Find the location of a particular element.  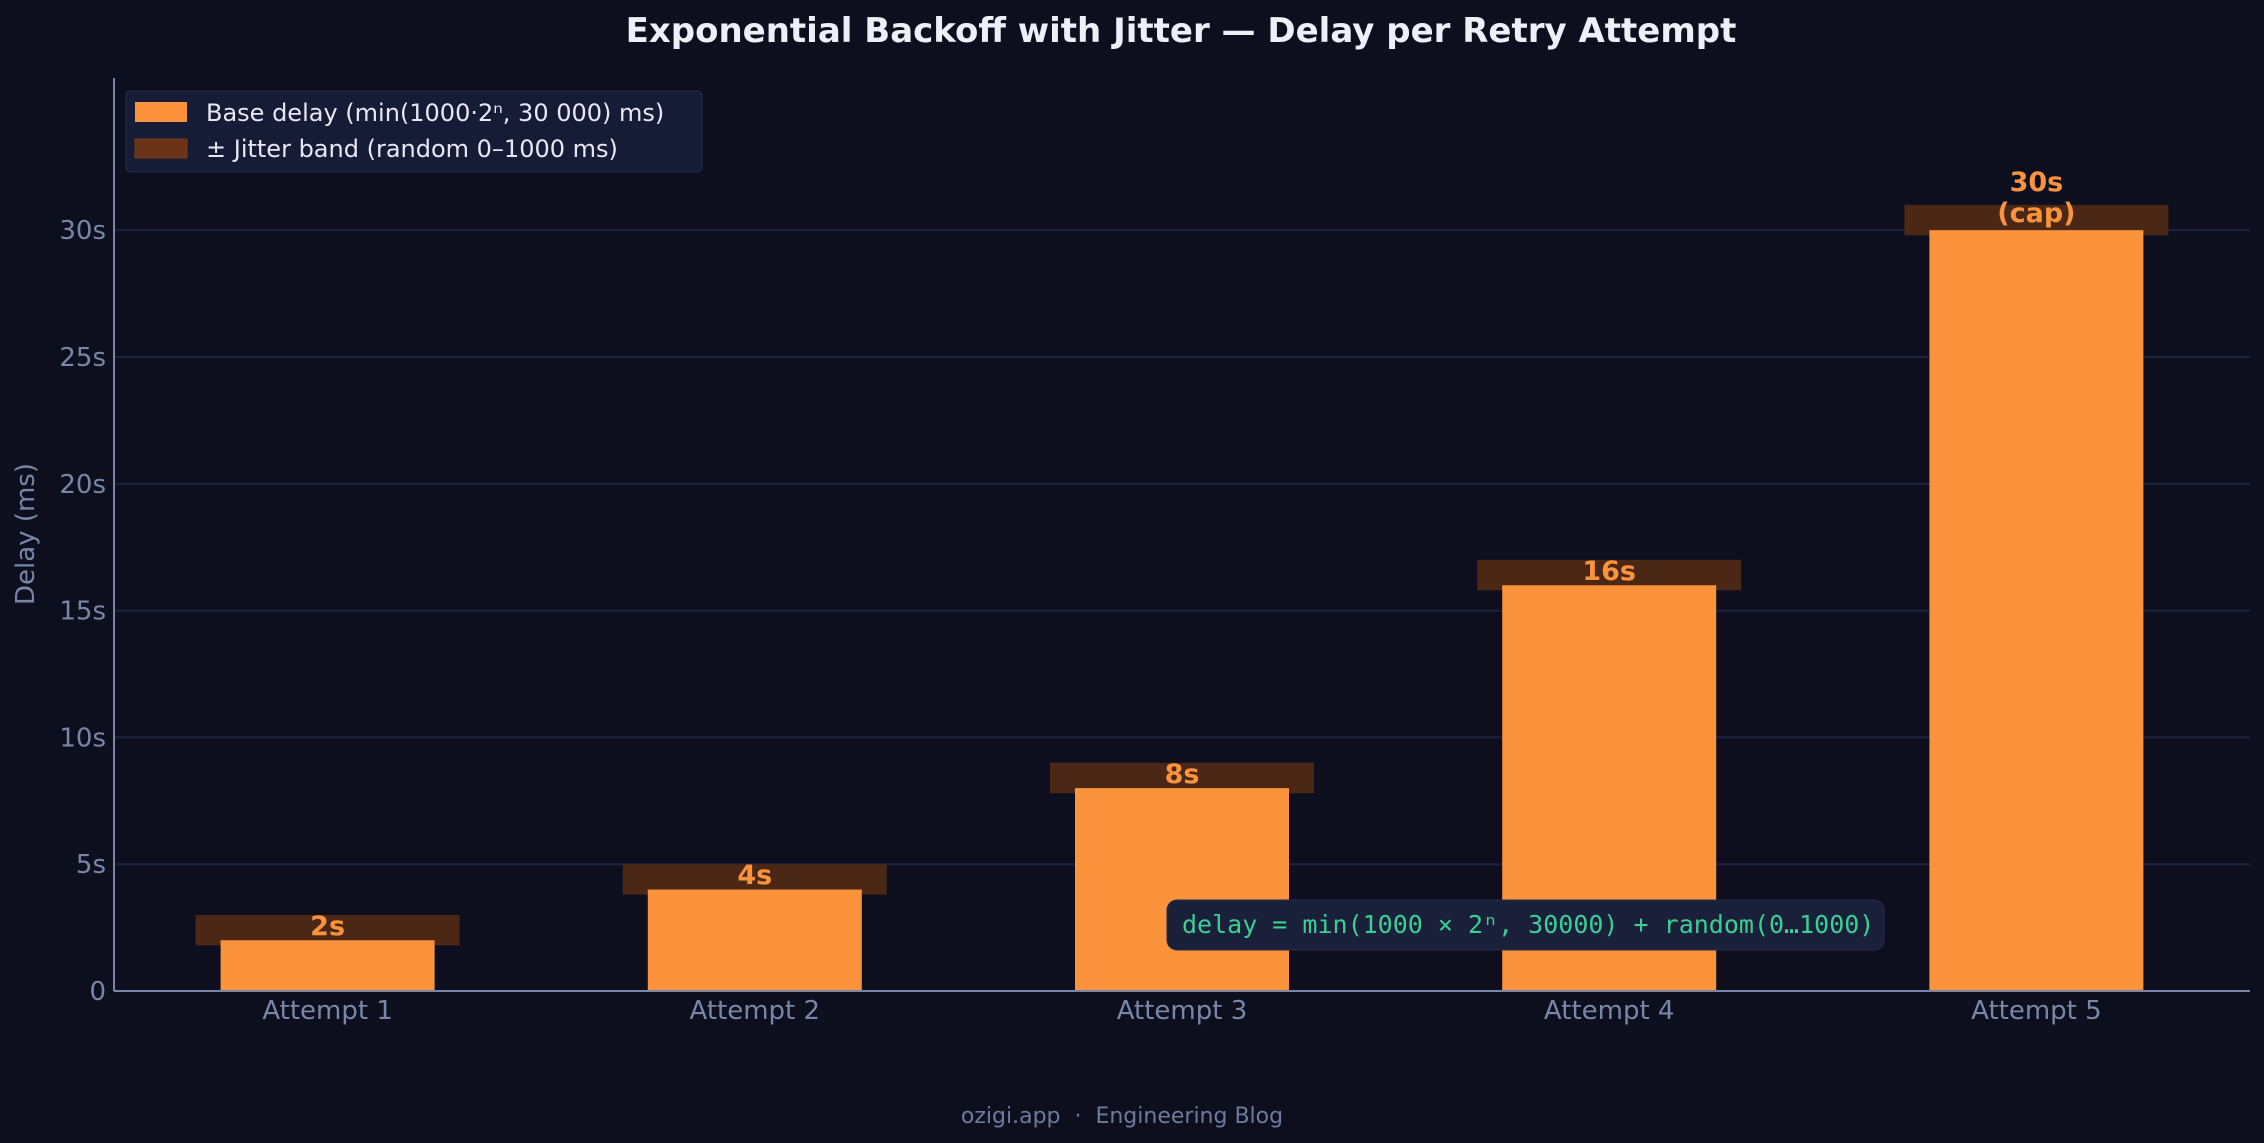

data-label: 30s is located at coordinates (2037, 182).